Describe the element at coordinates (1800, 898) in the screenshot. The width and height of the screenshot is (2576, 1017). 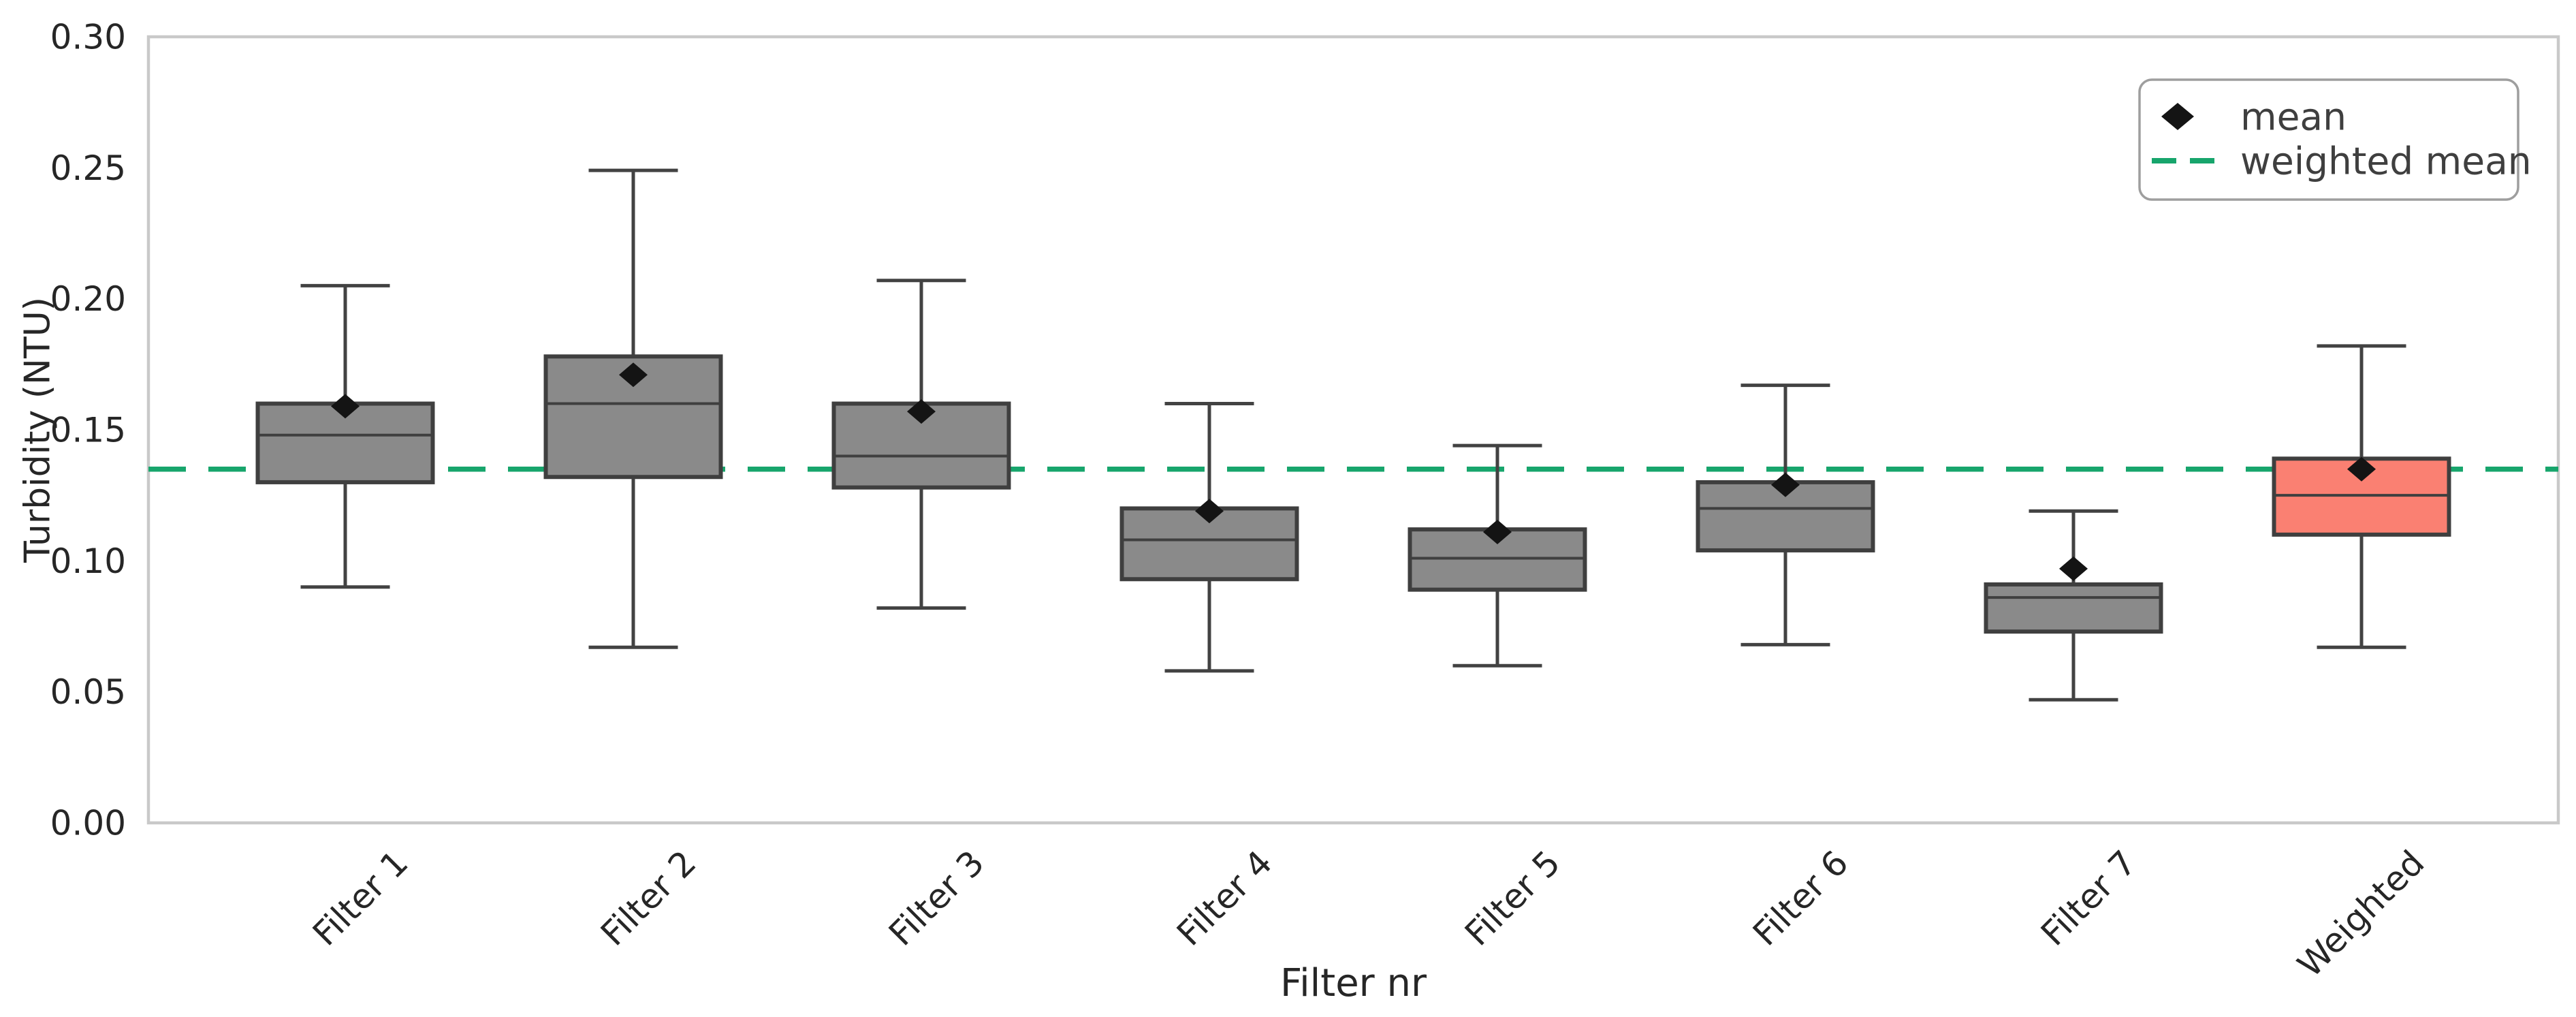
I see `x-tick-label: Filter 6` at that location.